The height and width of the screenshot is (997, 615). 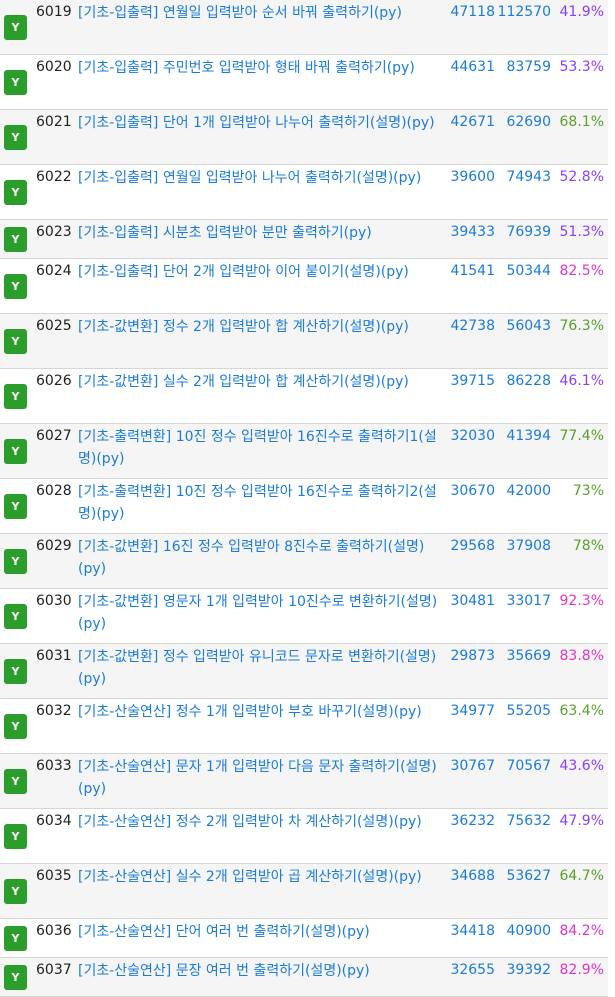 I want to click on problem-title-link: [기초-값변환] 정수 2개 입력받아 합 계산하기(설명)(py), so click(x=243, y=327).